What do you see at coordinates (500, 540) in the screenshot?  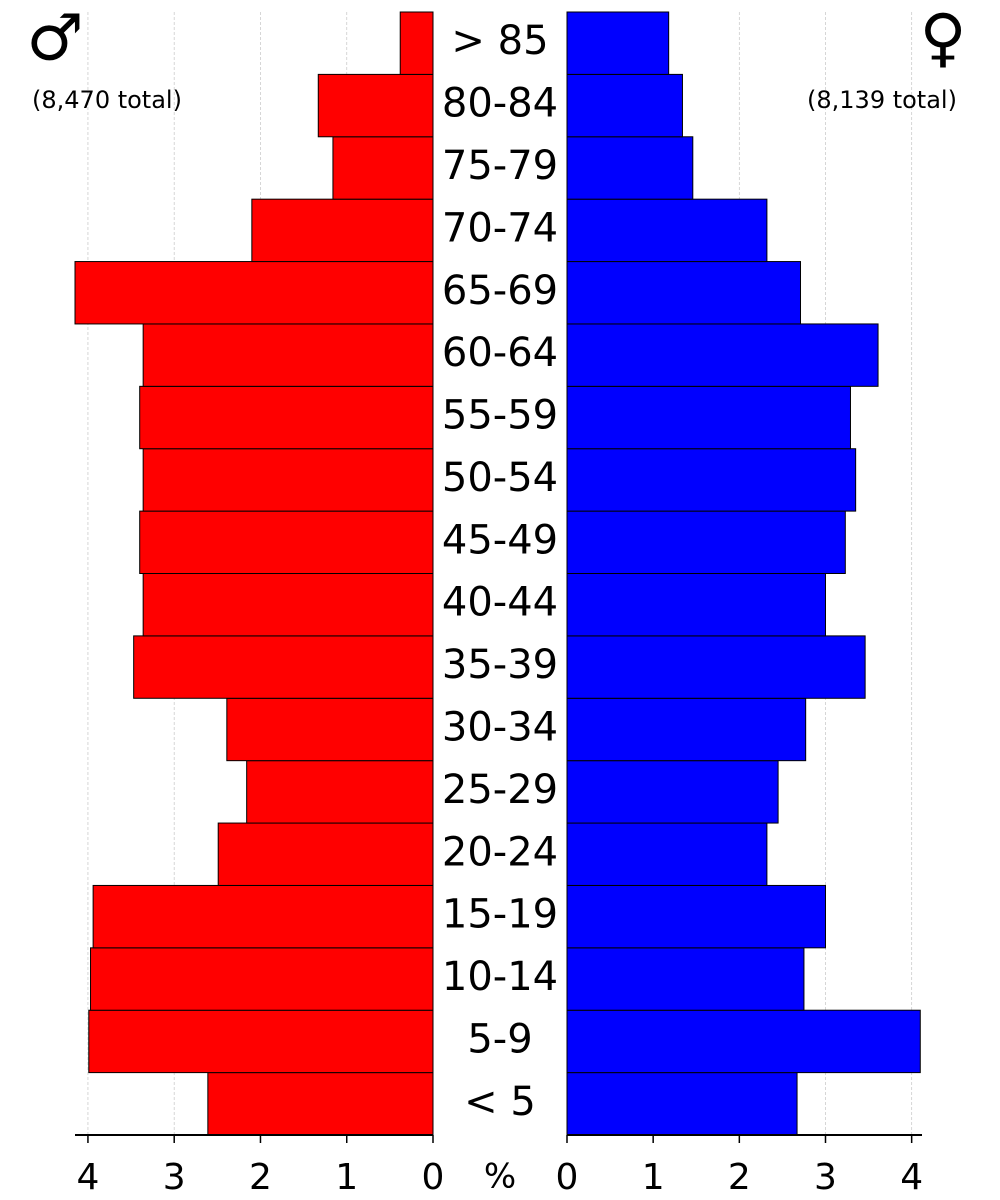 I see `category-label: 45-49` at bounding box center [500, 540].